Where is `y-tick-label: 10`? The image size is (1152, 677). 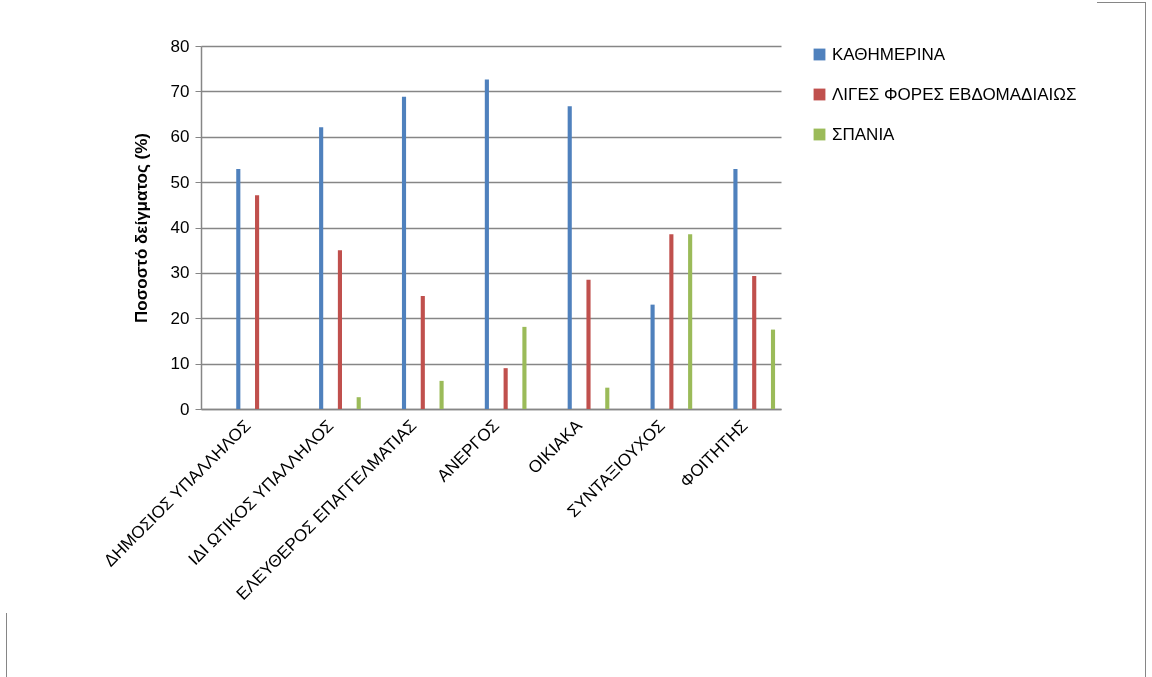
y-tick-label: 10 is located at coordinates (180, 364).